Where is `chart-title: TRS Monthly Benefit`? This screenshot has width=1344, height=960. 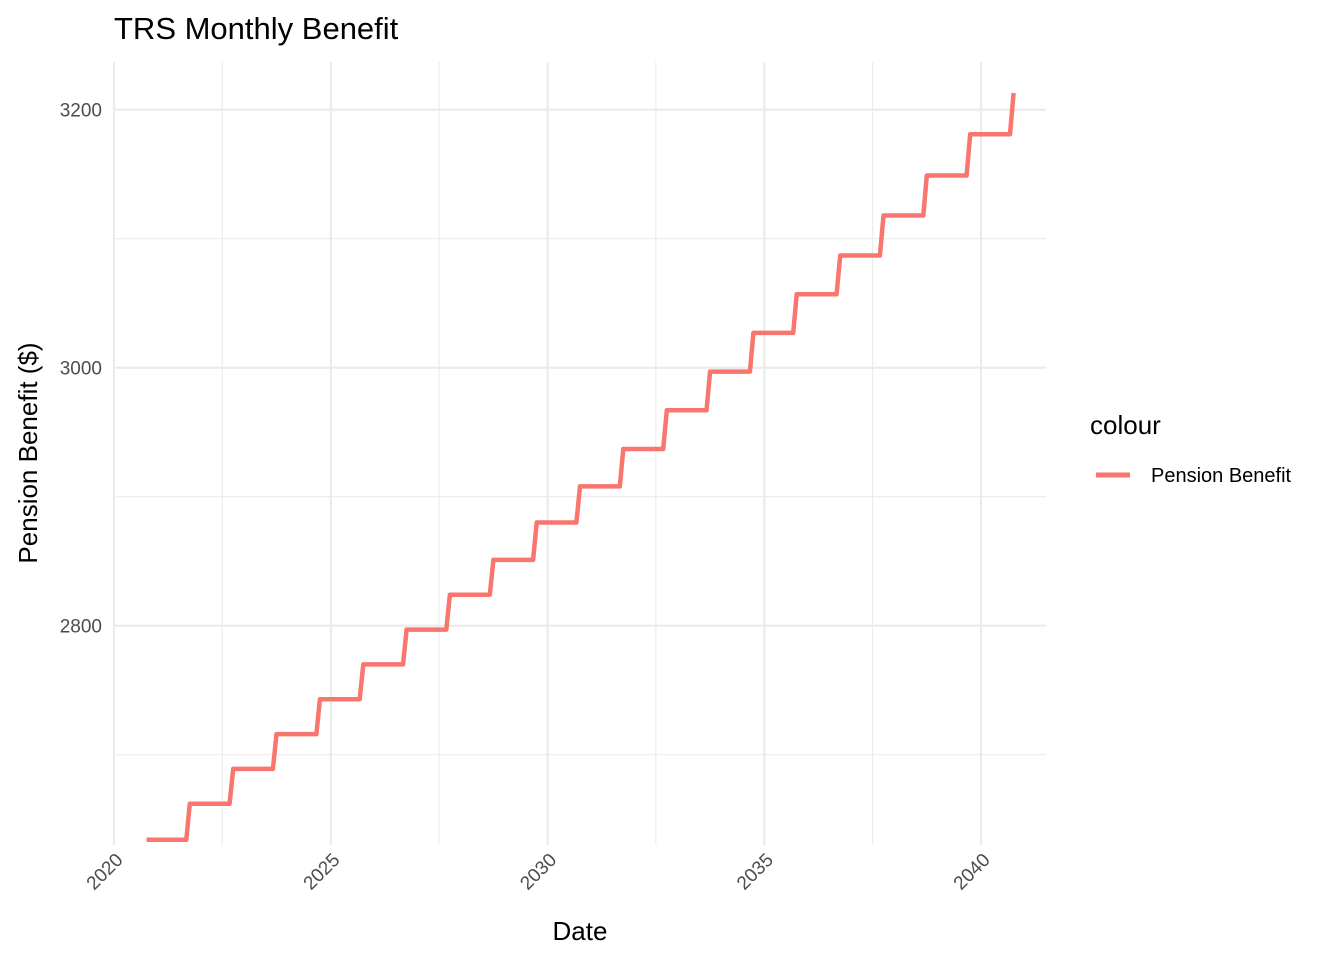
chart-title: TRS Monthly Benefit is located at coordinates (256, 28).